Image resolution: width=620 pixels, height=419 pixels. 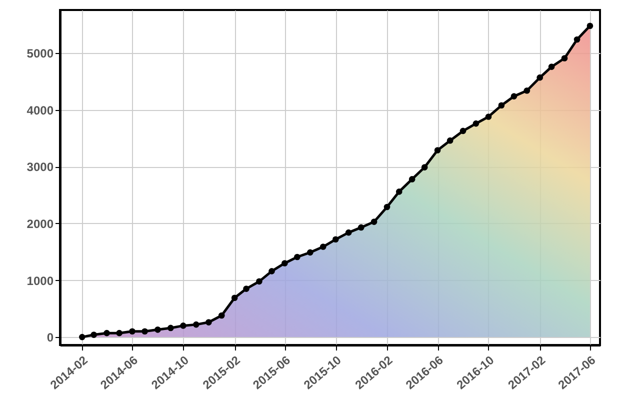 I want to click on y-tick-label: 0, so click(x=50, y=337).